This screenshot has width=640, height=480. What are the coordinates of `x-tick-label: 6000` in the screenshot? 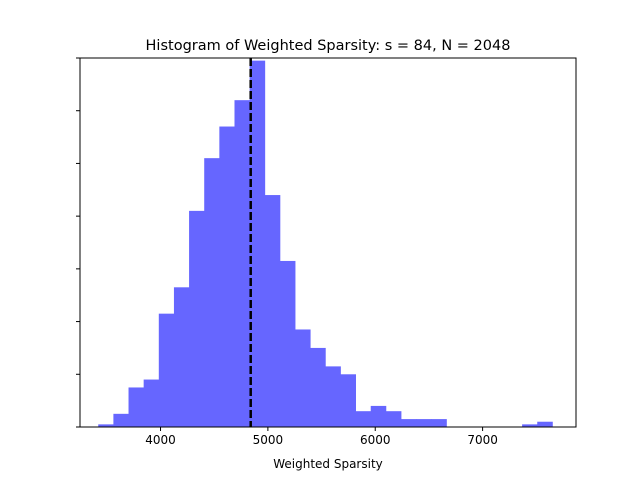 It's located at (375, 440).